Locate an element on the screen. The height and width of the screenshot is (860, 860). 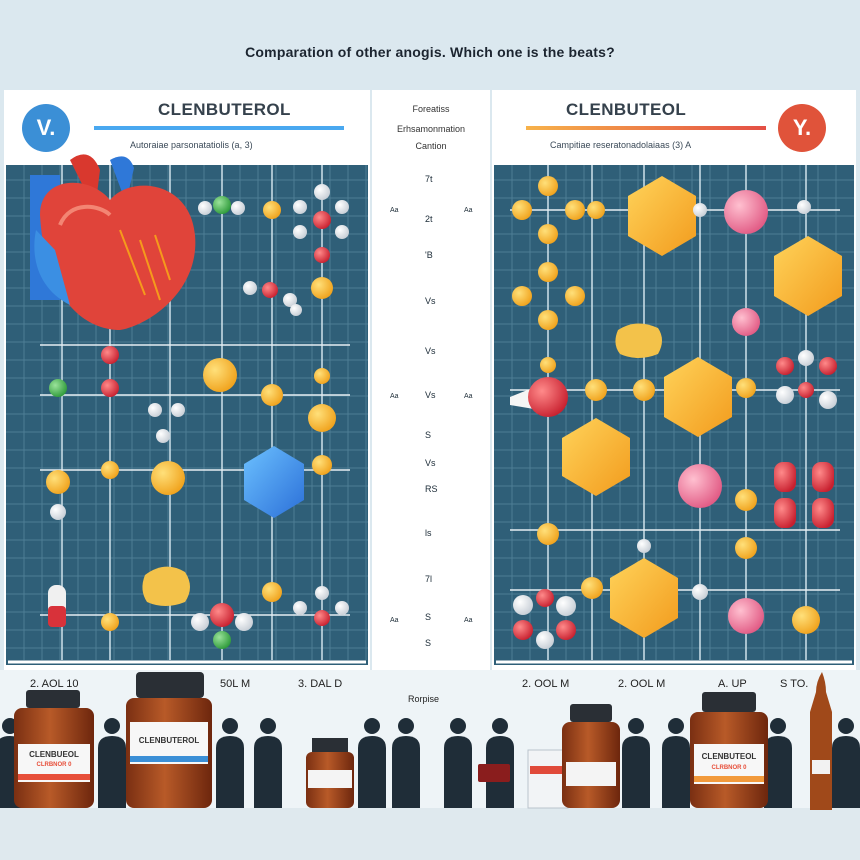
left-badge: V. is located at coordinates (46, 128).